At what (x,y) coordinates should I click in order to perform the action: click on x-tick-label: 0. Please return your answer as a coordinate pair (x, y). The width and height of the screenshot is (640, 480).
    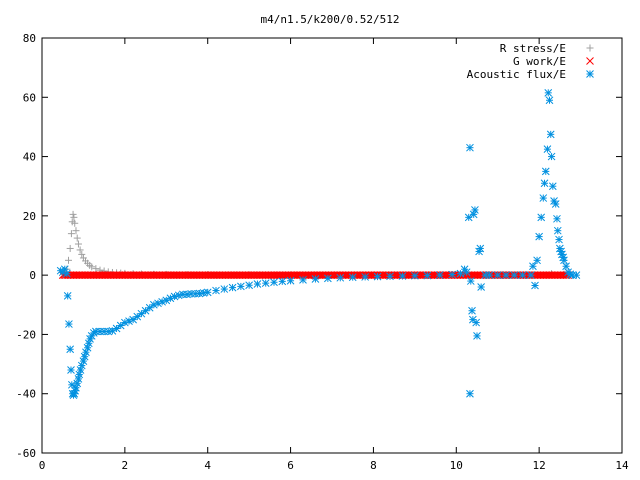
    Looking at the image, I should click on (42, 465).